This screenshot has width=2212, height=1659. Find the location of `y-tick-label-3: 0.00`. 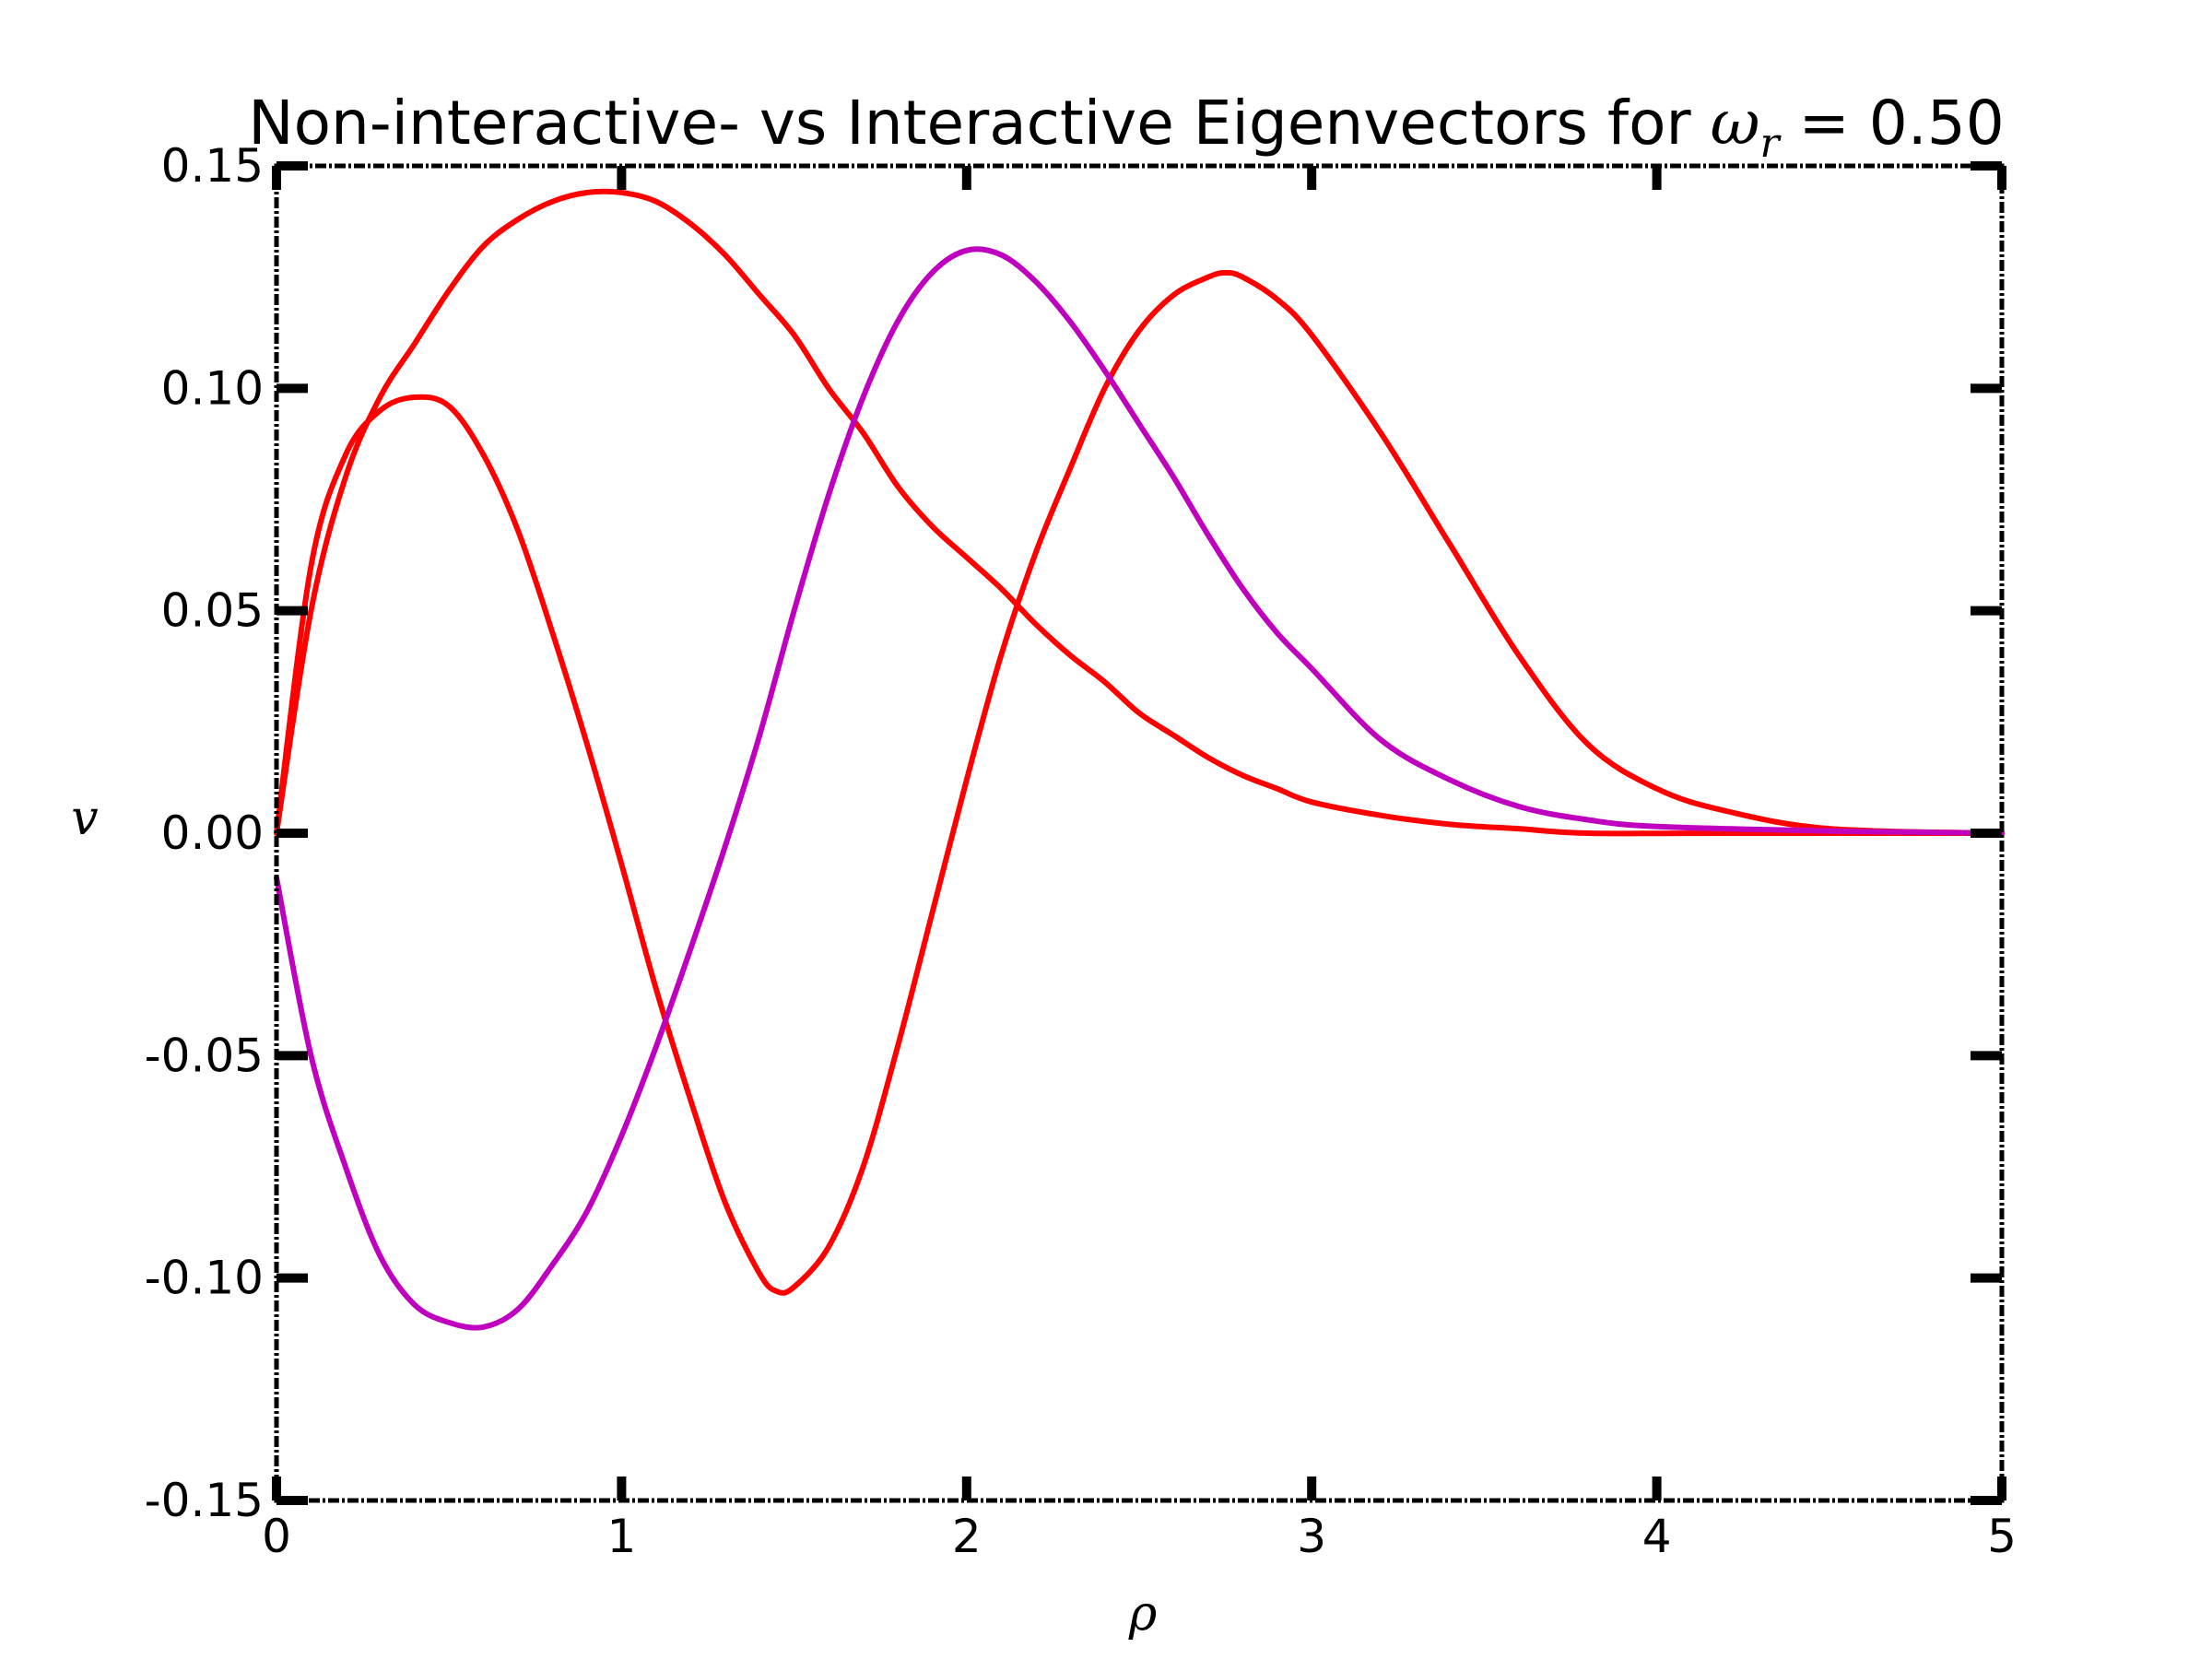

y-tick-label-3: 0.00 is located at coordinates (212, 833).